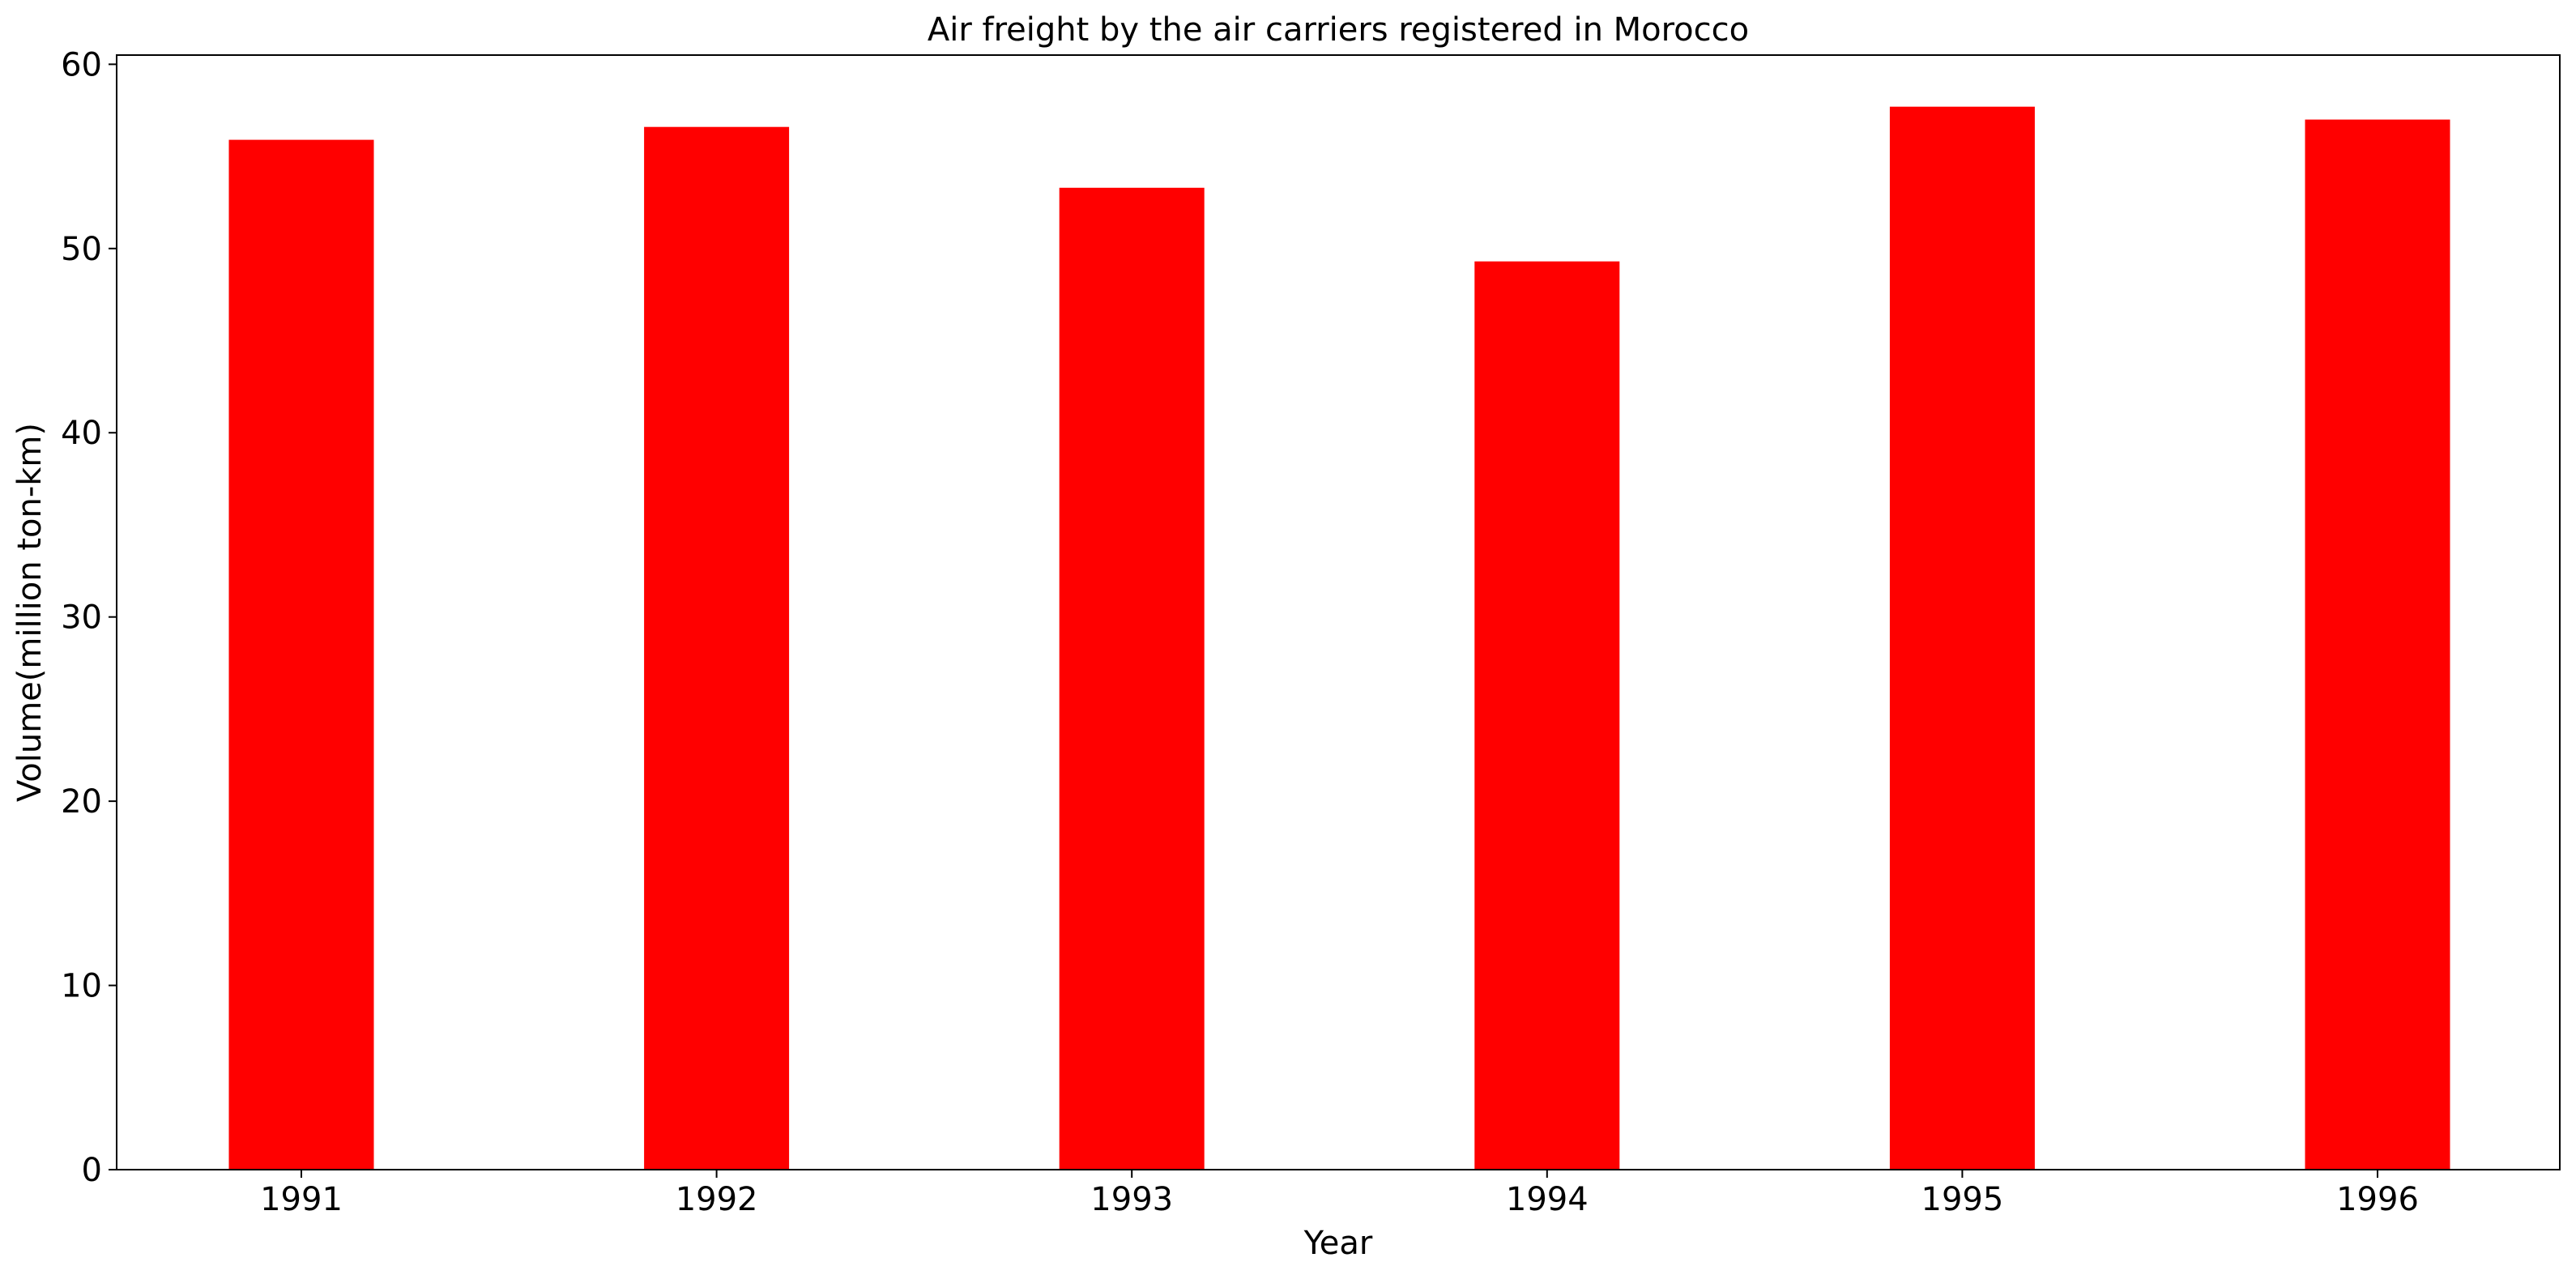 Image resolution: width=2576 pixels, height=1279 pixels. Describe the element at coordinates (1338, 1243) in the screenshot. I see `x-axis-title: Year` at that location.